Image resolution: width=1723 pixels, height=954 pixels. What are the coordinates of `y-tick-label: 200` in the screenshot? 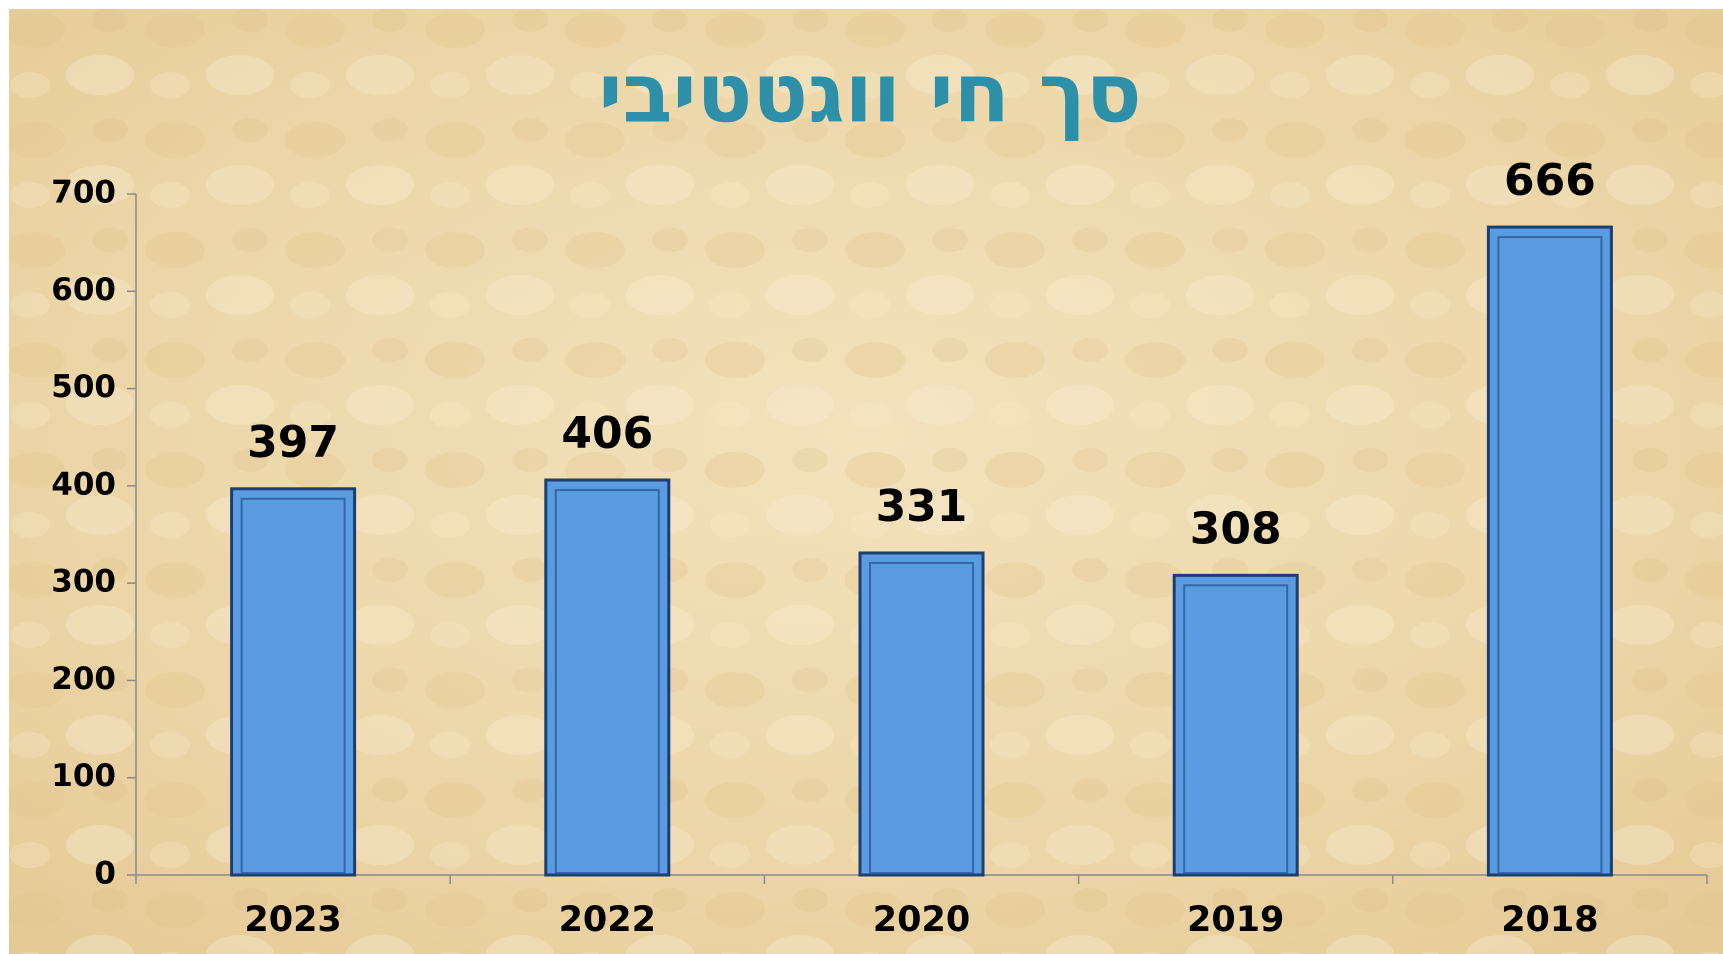 It's located at (83, 679).